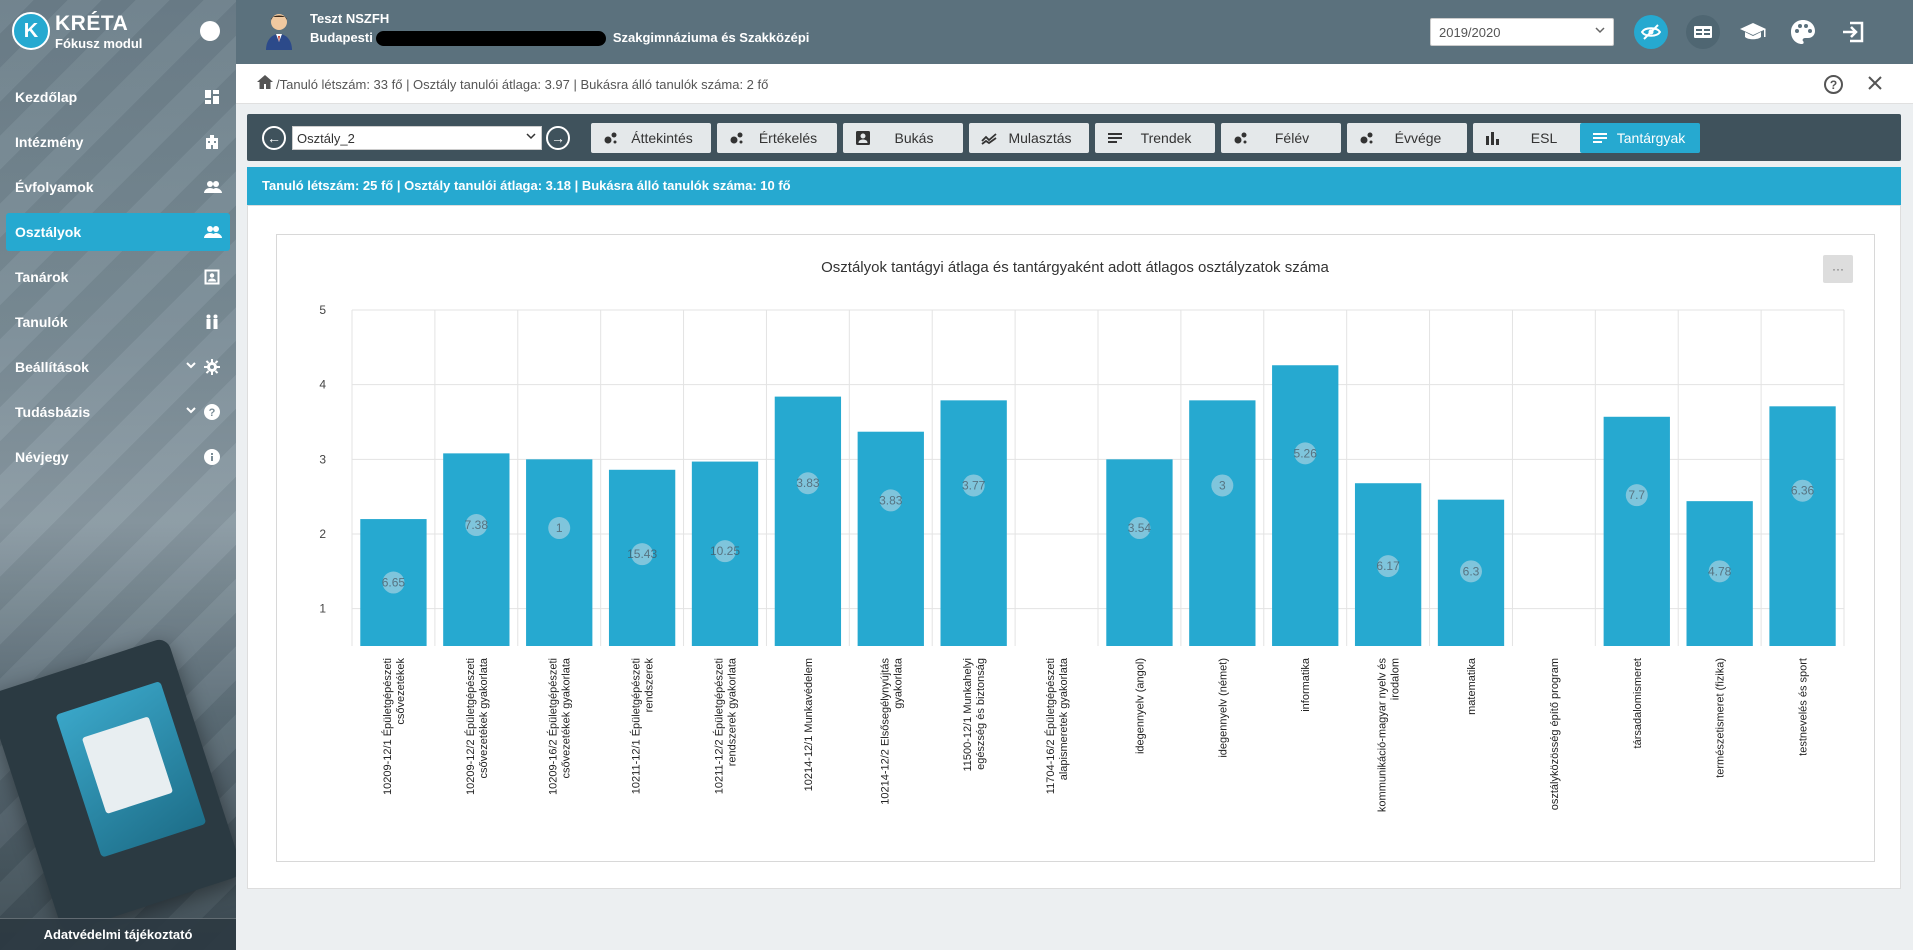 This screenshot has height=950, width=1913. Describe the element at coordinates (725, 551) in the screenshot. I see `data-label: 10.25` at that location.